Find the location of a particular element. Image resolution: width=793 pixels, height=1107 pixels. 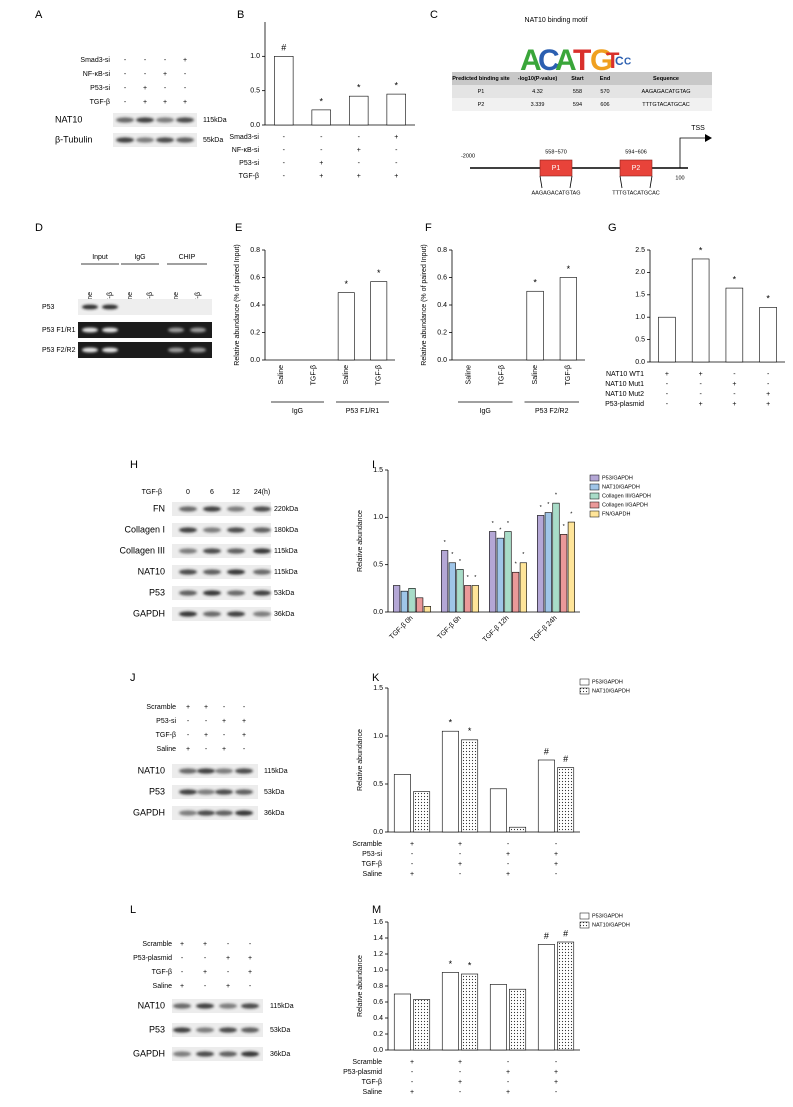

legend-label: P53/GAPDH is located at coordinates (607, 916).